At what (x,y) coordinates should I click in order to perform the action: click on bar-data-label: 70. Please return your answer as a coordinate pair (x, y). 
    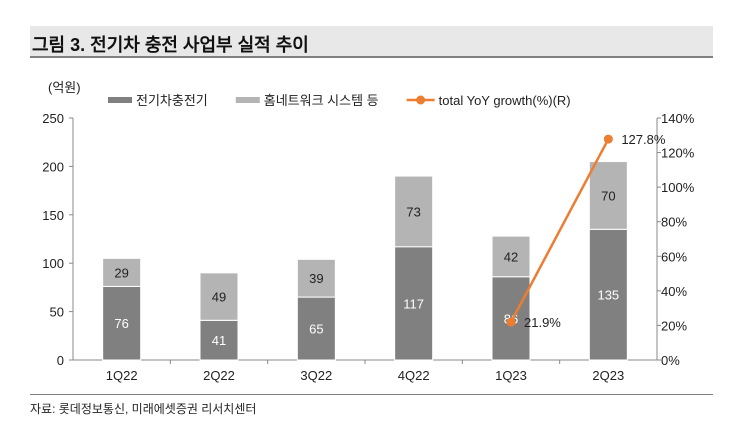
    Looking at the image, I should click on (608, 195).